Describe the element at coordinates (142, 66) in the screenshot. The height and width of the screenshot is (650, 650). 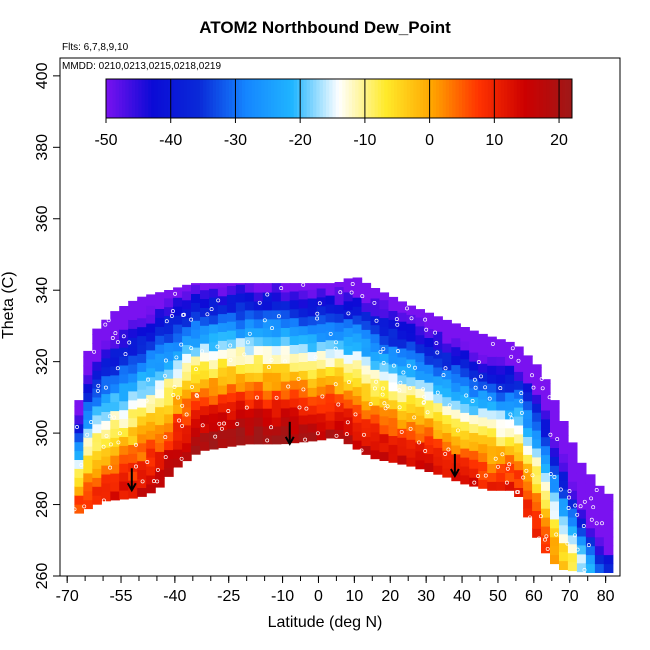
I see `dates-note: MMDD: 0210,0213,0215,0218,0219` at that location.